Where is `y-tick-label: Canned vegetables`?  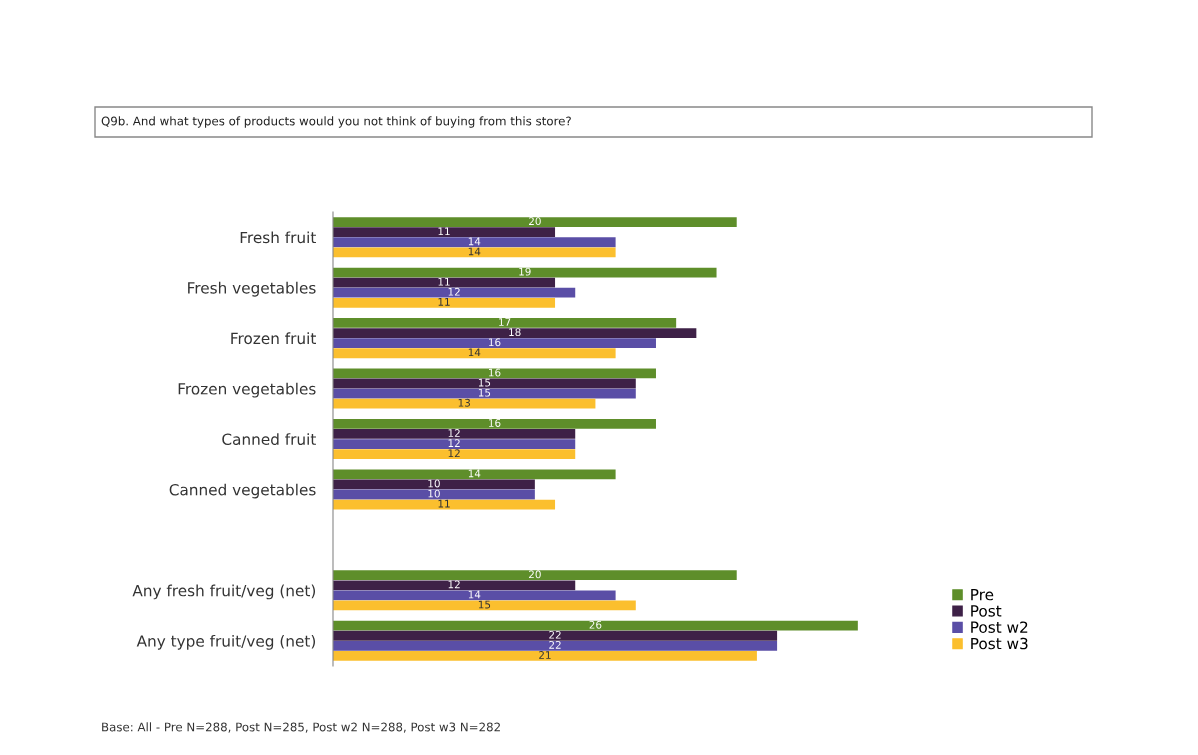 y-tick-label: Canned vegetables is located at coordinates (242, 491).